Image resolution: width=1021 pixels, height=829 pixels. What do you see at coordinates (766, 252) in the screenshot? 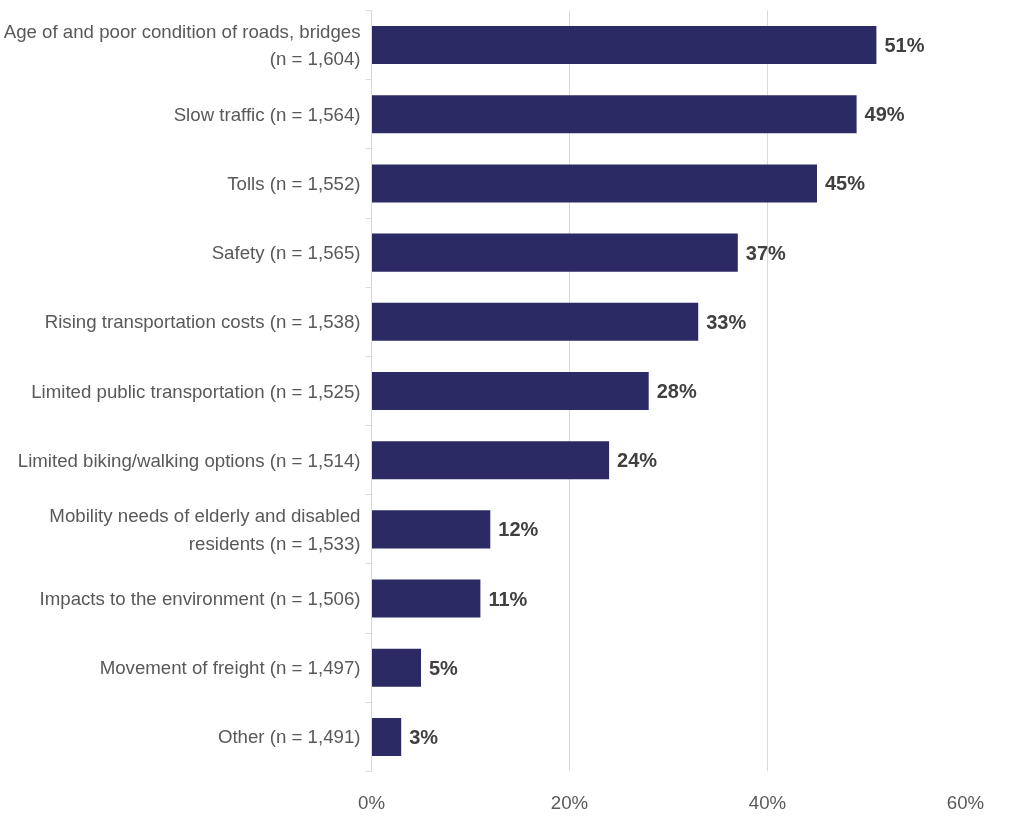
I see `data-label: 37%` at bounding box center [766, 252].